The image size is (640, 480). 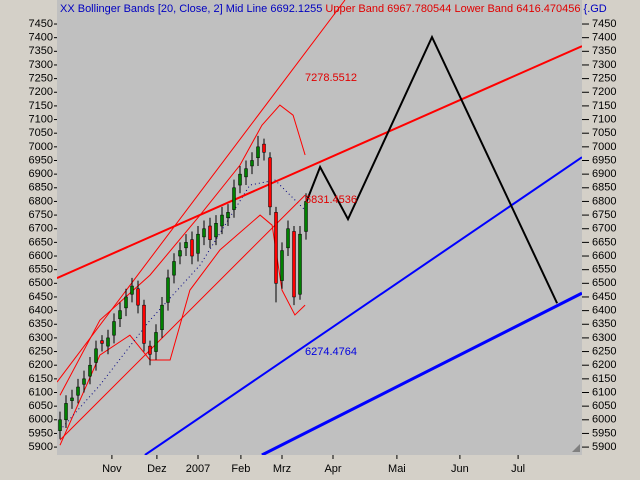 What do you see at coordinates (41, 160) in the screenshot?
I see `y-tick-label: 6950` at bounding box center [41, 160].